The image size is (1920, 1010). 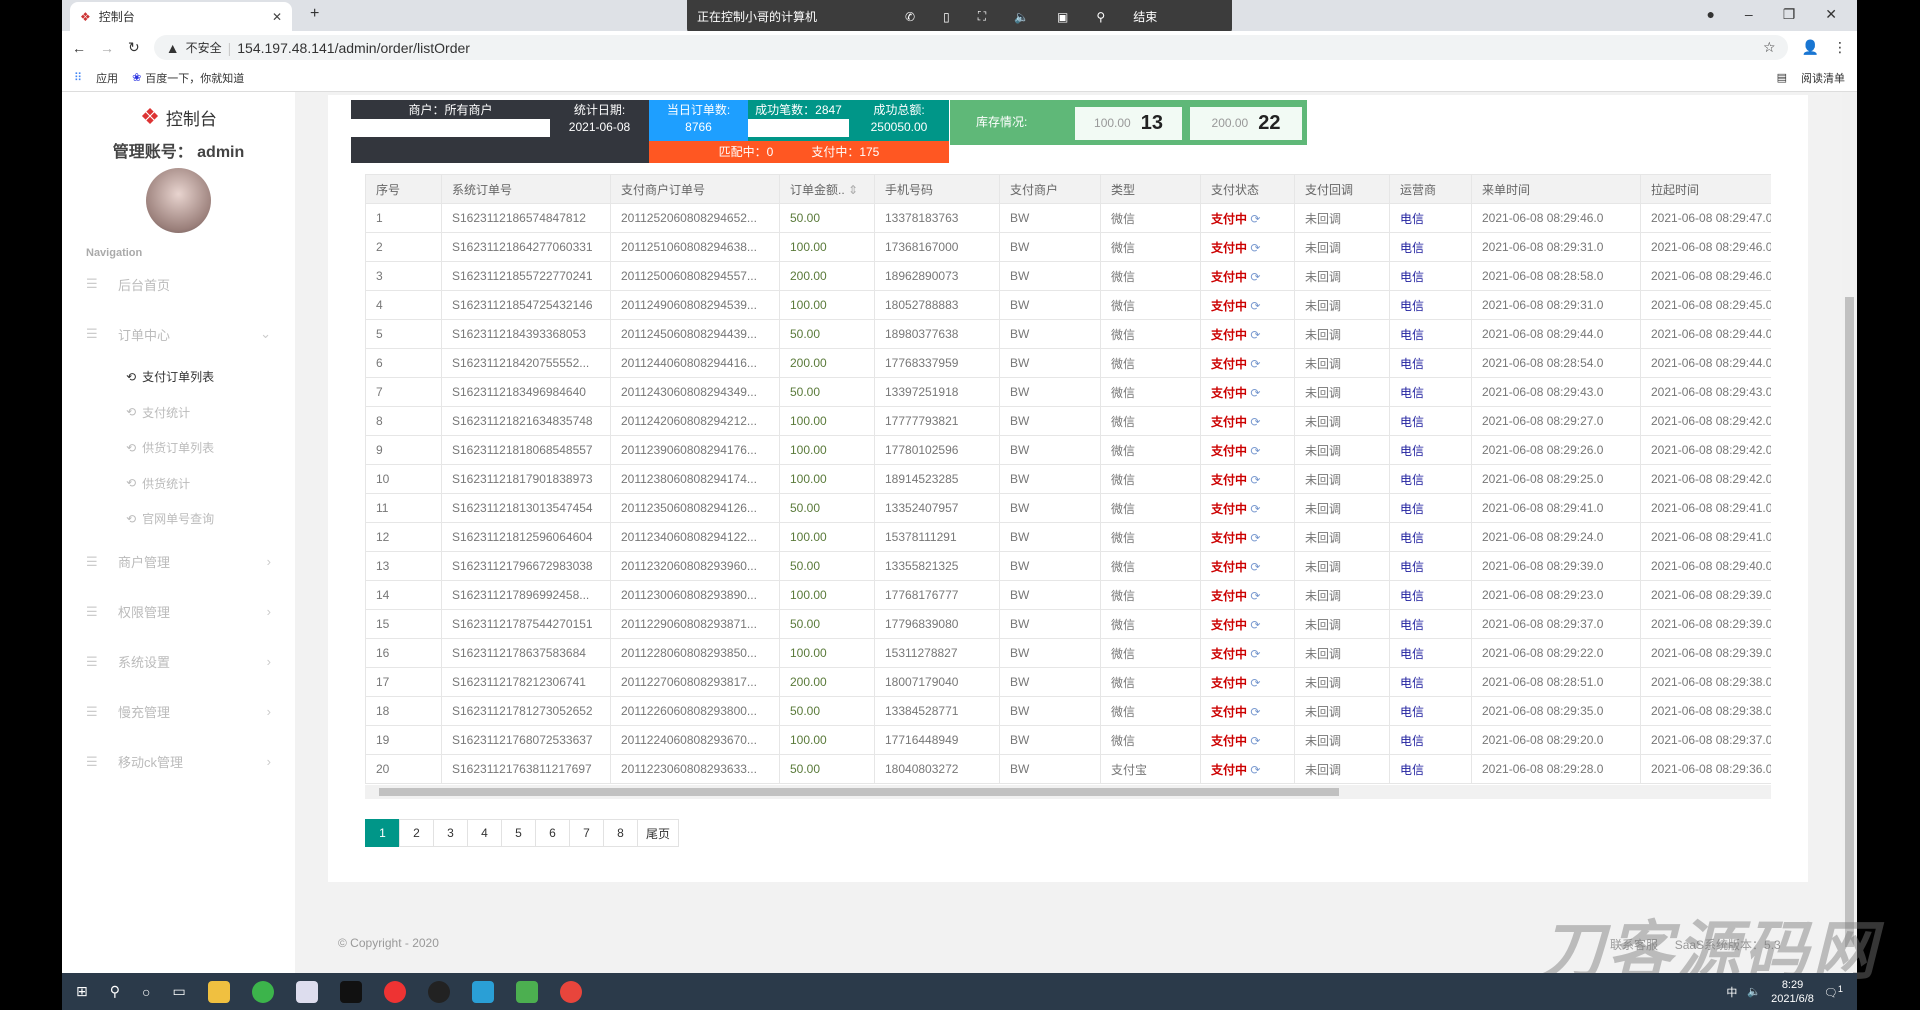 I want to click on qq-icon, so click(x=438, y=991).